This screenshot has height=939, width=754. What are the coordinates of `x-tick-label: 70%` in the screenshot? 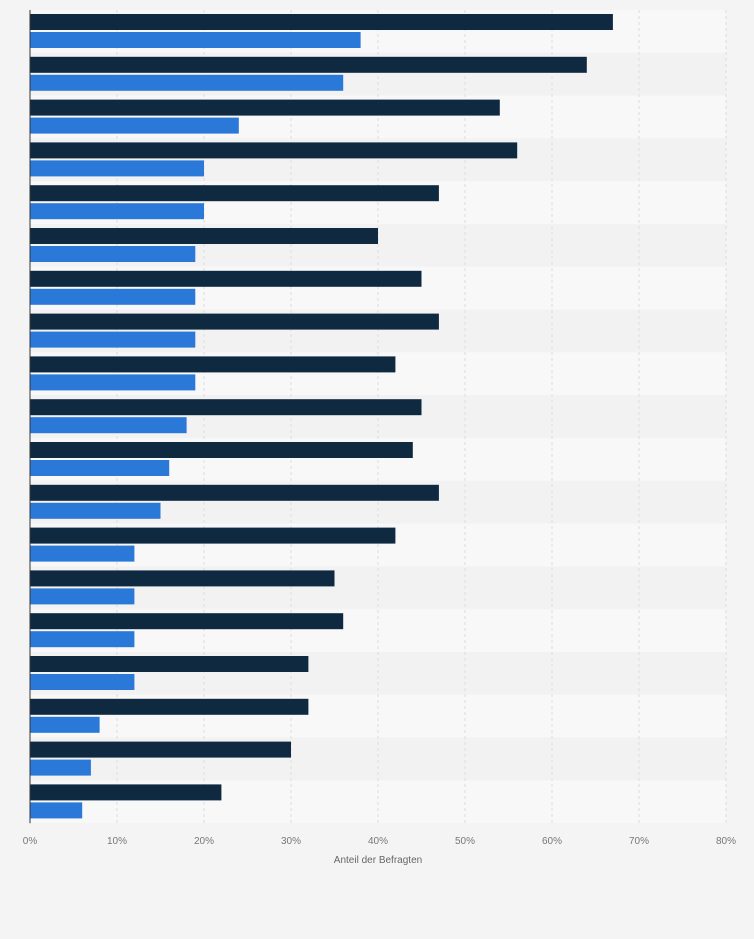 It's located at (639, 841).